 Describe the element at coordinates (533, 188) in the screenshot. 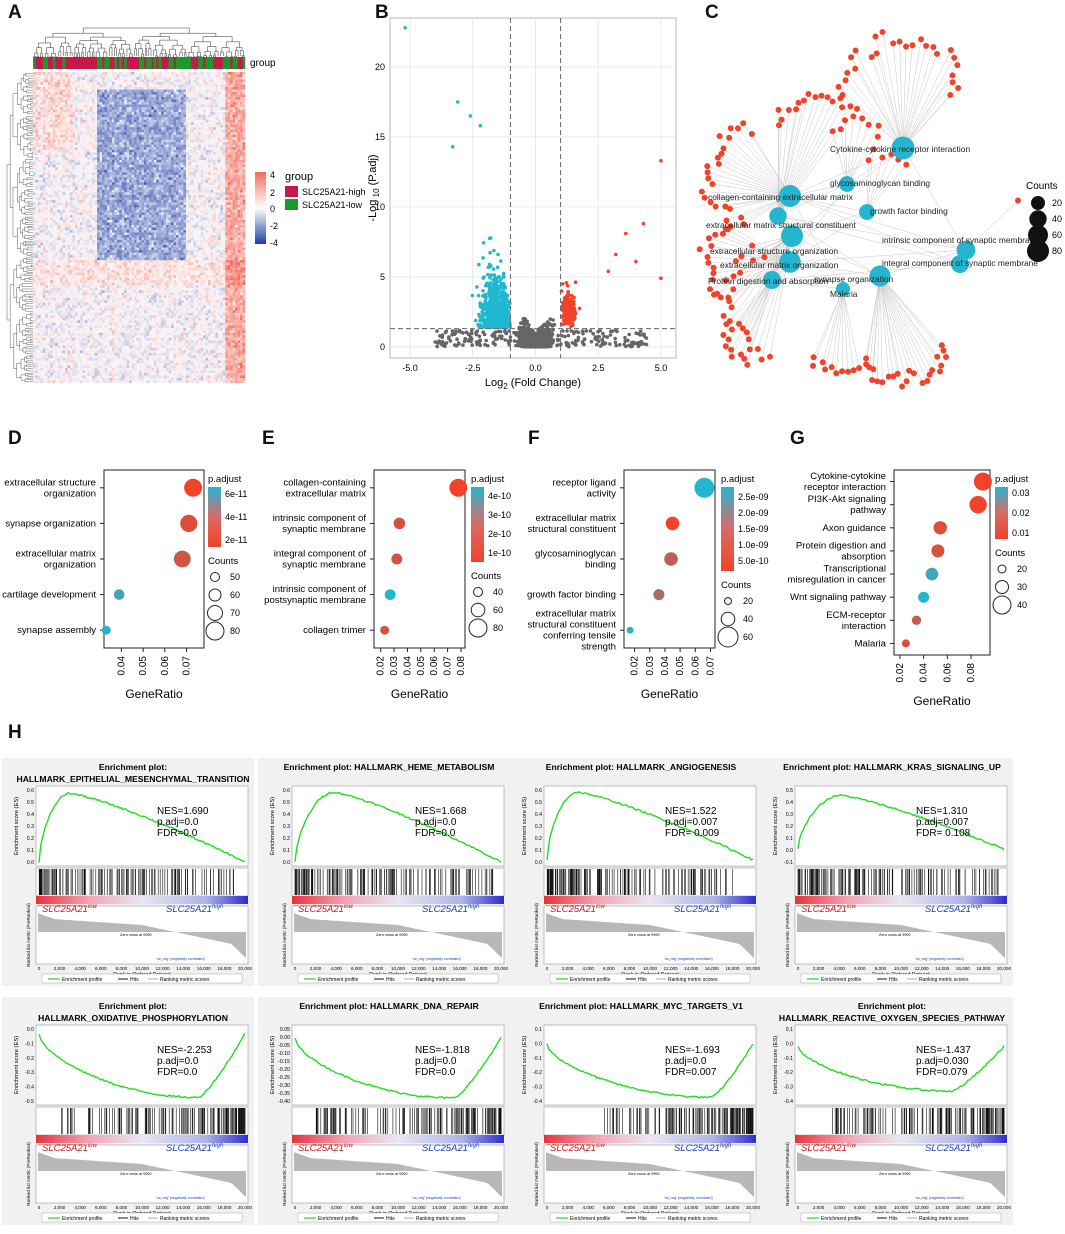

I see `volcano-plot-area` at that location.